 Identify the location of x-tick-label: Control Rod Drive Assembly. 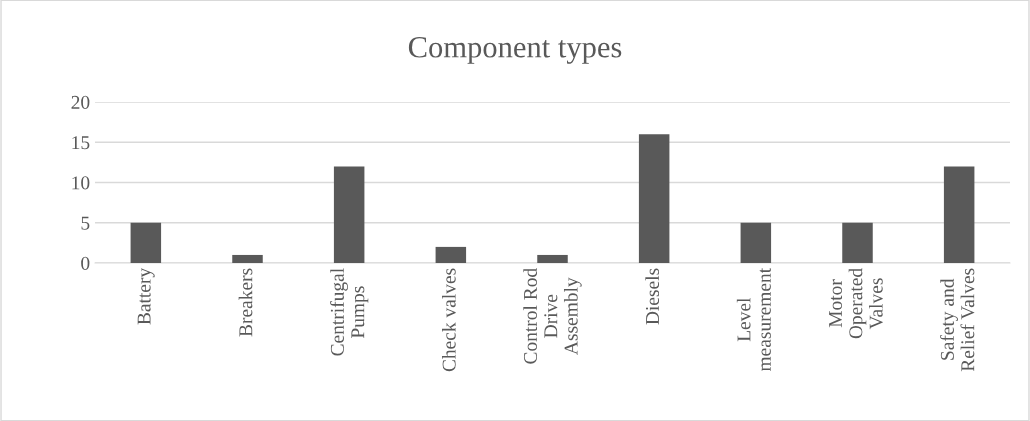
(552, 316).